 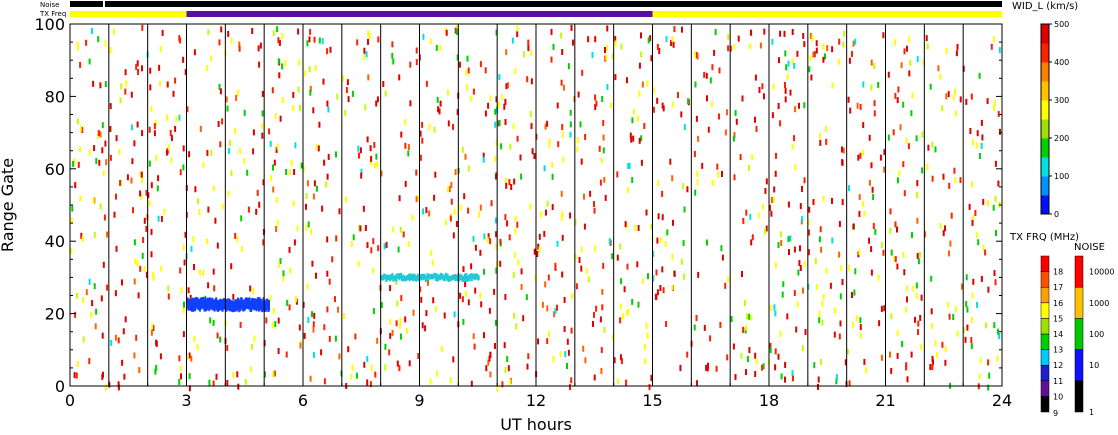 What do you see at coordinates (1089, 247) in the screenshot?
I see `noise-colorbar-title: NOISE` at bounding box center [1089, 247].